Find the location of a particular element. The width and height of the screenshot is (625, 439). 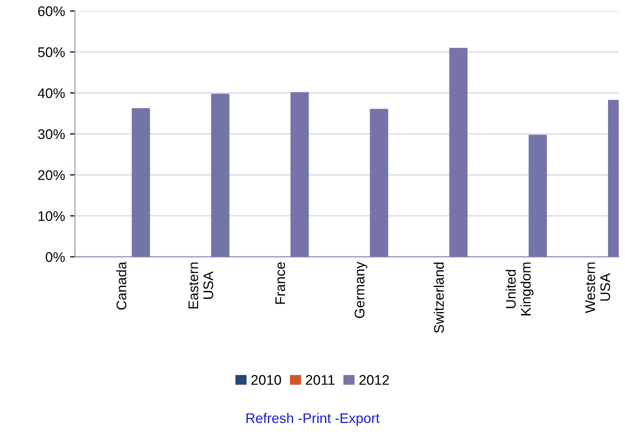

y-tick-label: 30% is located at coordinates (51, 134).